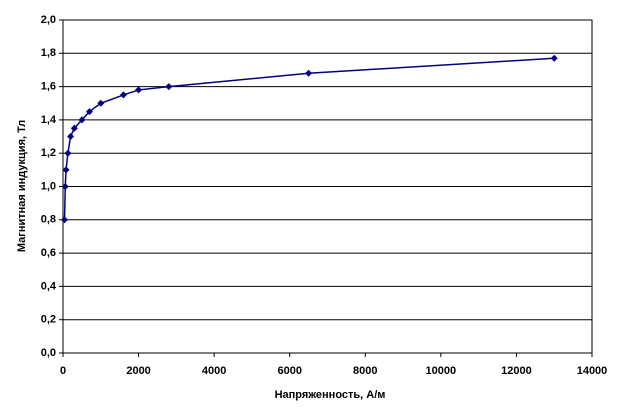 This screenshot has height=417, width=623. What do you see at coordinates (48, 153) in the screenshot?
I see `y-tick-label: 1,2` at bounding box center [48, 153].